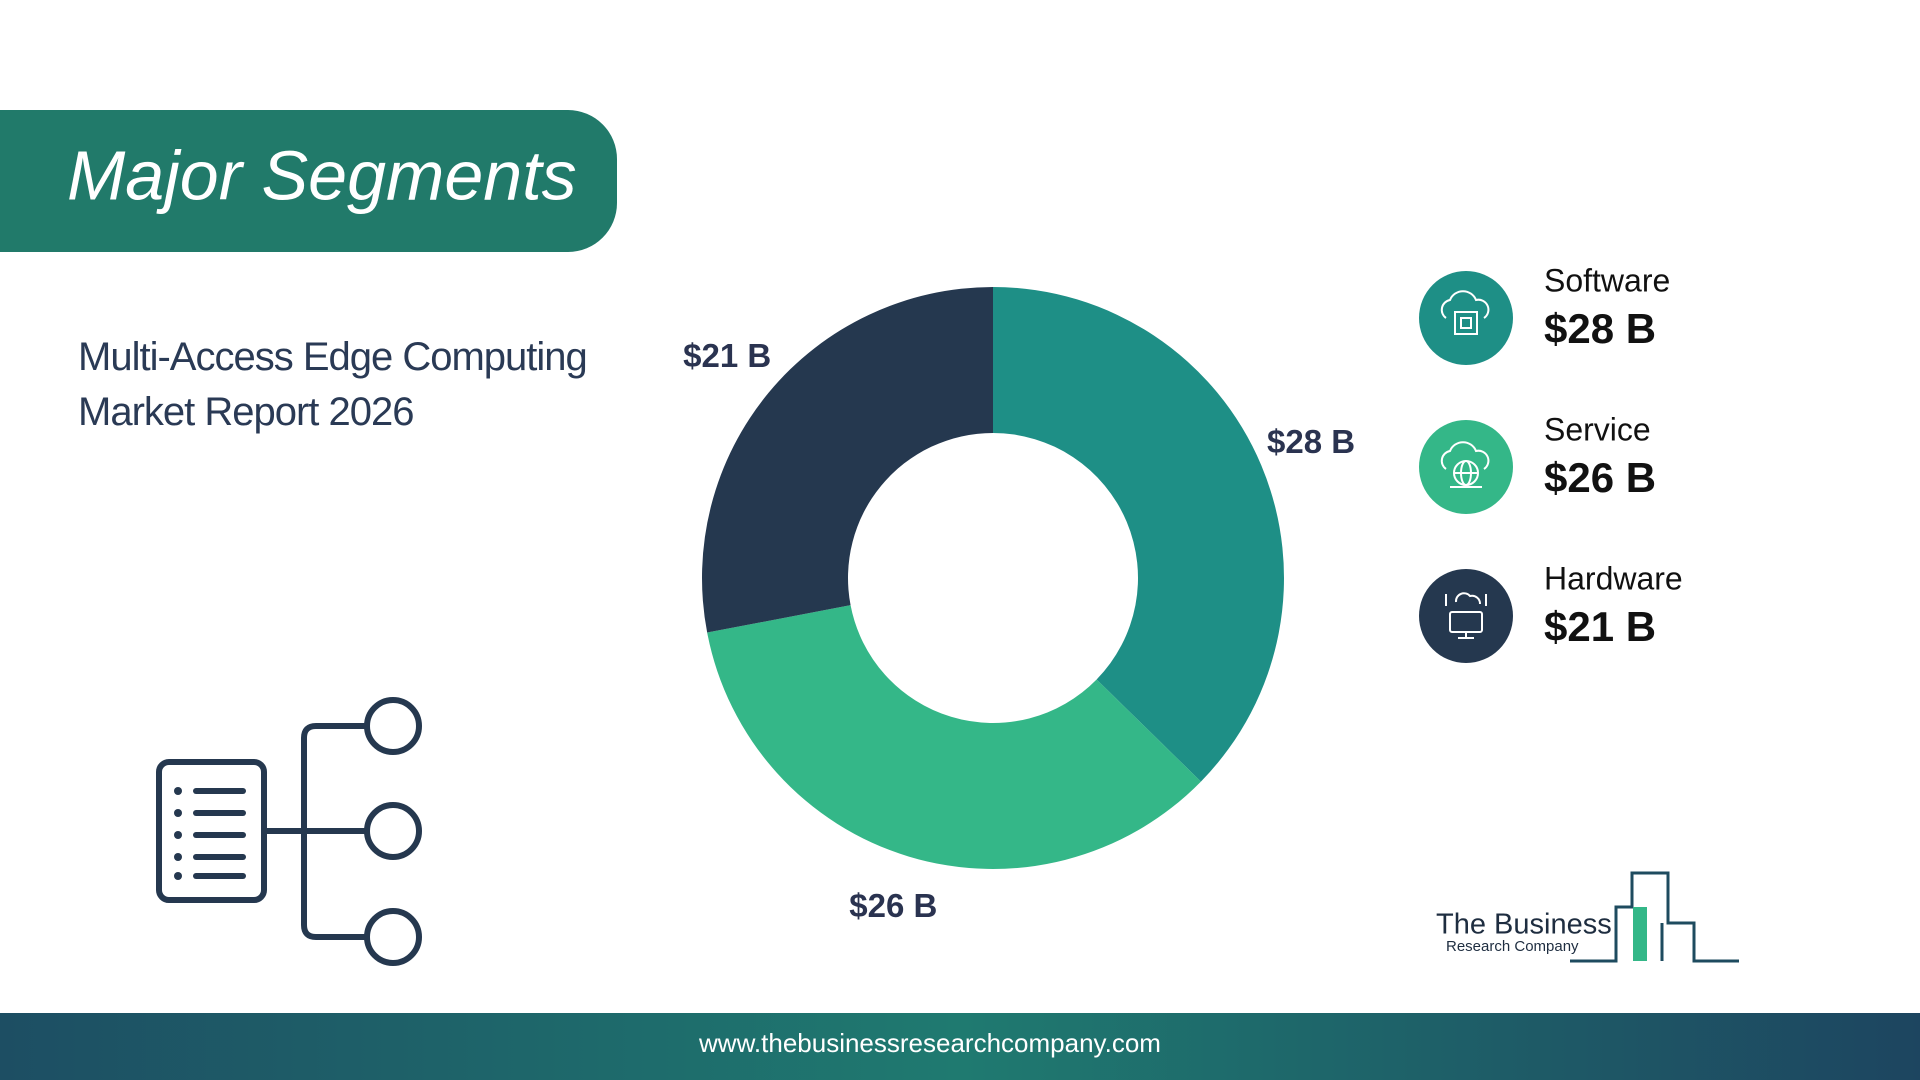 This screenshot has width=1920, height=1080. Describe the element at coordinates (1600, 328) in the screenshot. I see `legend-value: $28 B` at that location.